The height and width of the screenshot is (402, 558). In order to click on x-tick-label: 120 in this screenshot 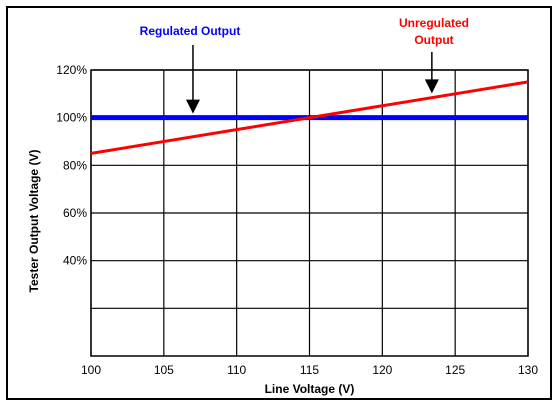, I will do `click(382, 370)`.